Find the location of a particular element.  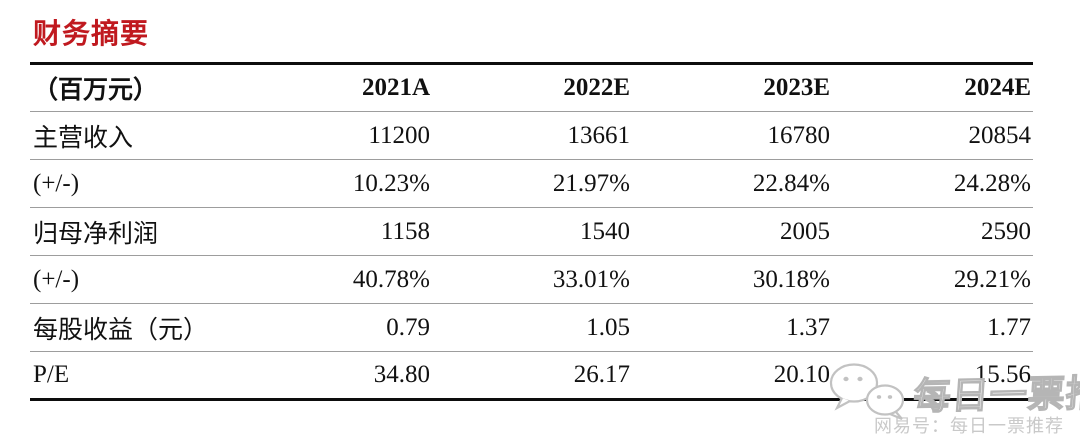

cell-value: 26.17 is located at coordinates (530, 375).